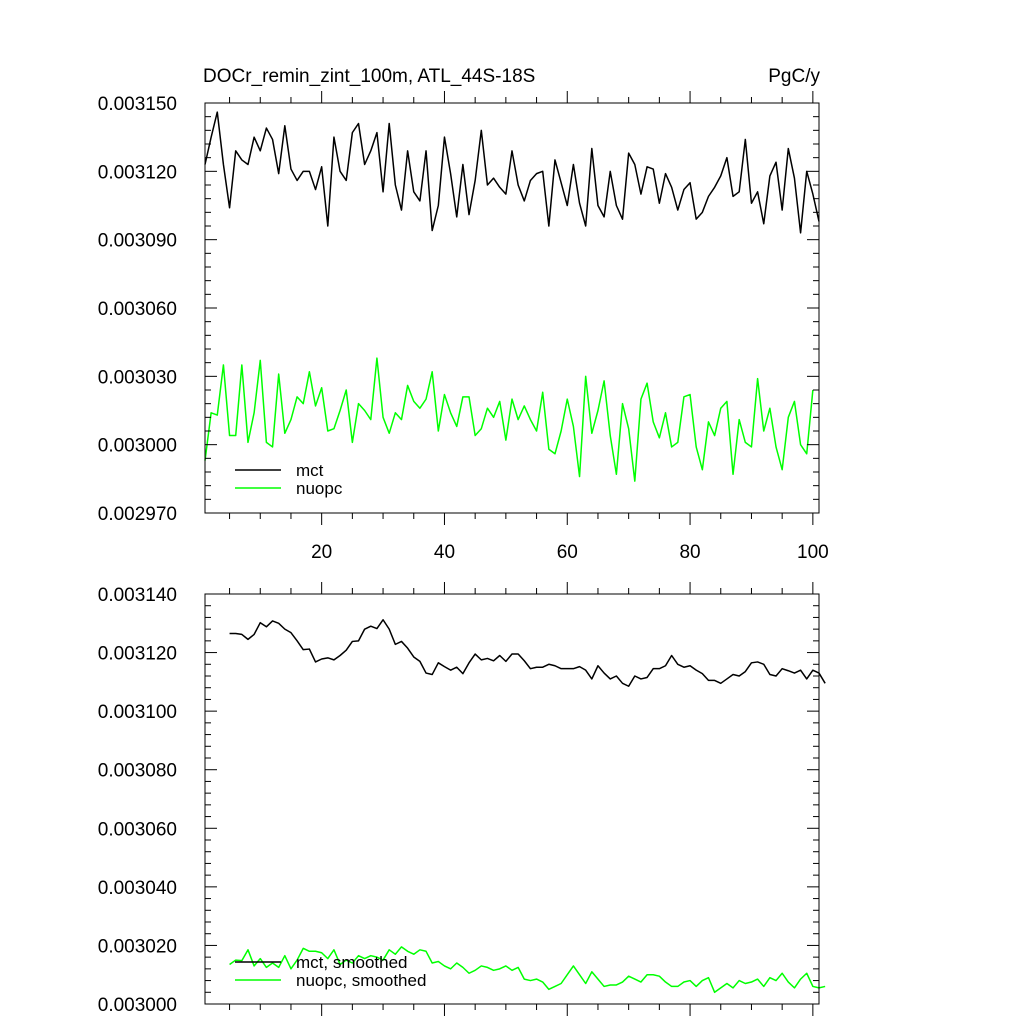  What do you see at coordinates (137, 514) in the screenshot?
I see `y-tick-label: 0.002970` at bounding box center [137, 514].